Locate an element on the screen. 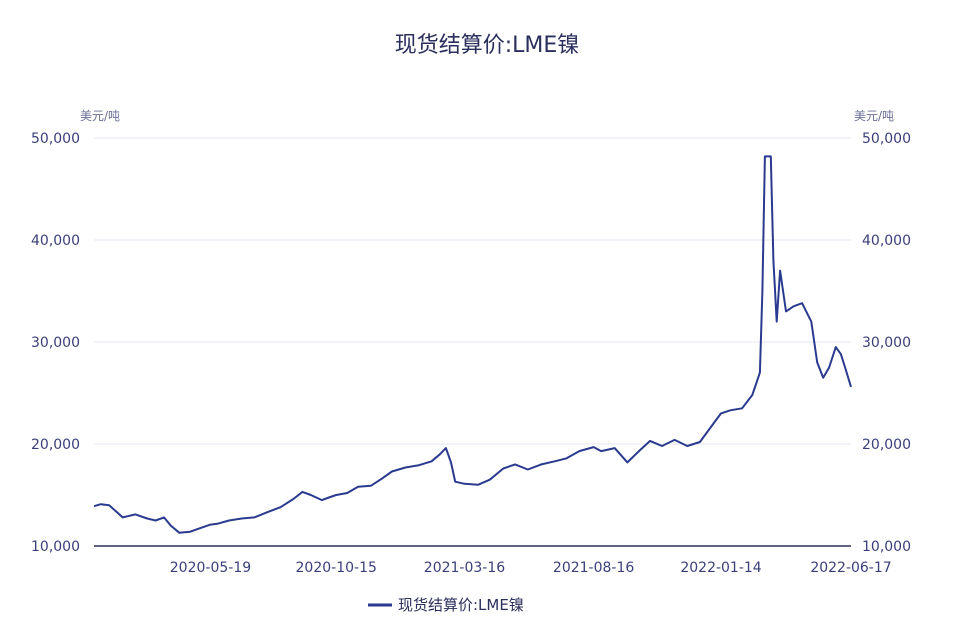  y-tick-label-right: 10,000 is located at coordinates (886, 547).